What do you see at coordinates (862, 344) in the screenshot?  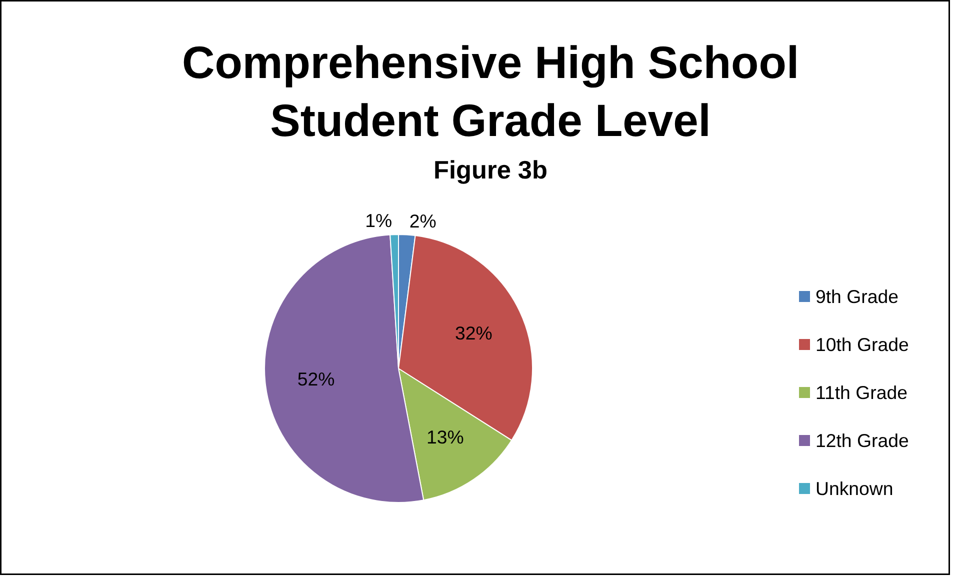 I see `legend-label: 10th Grade` at bounding box center [862, 344].